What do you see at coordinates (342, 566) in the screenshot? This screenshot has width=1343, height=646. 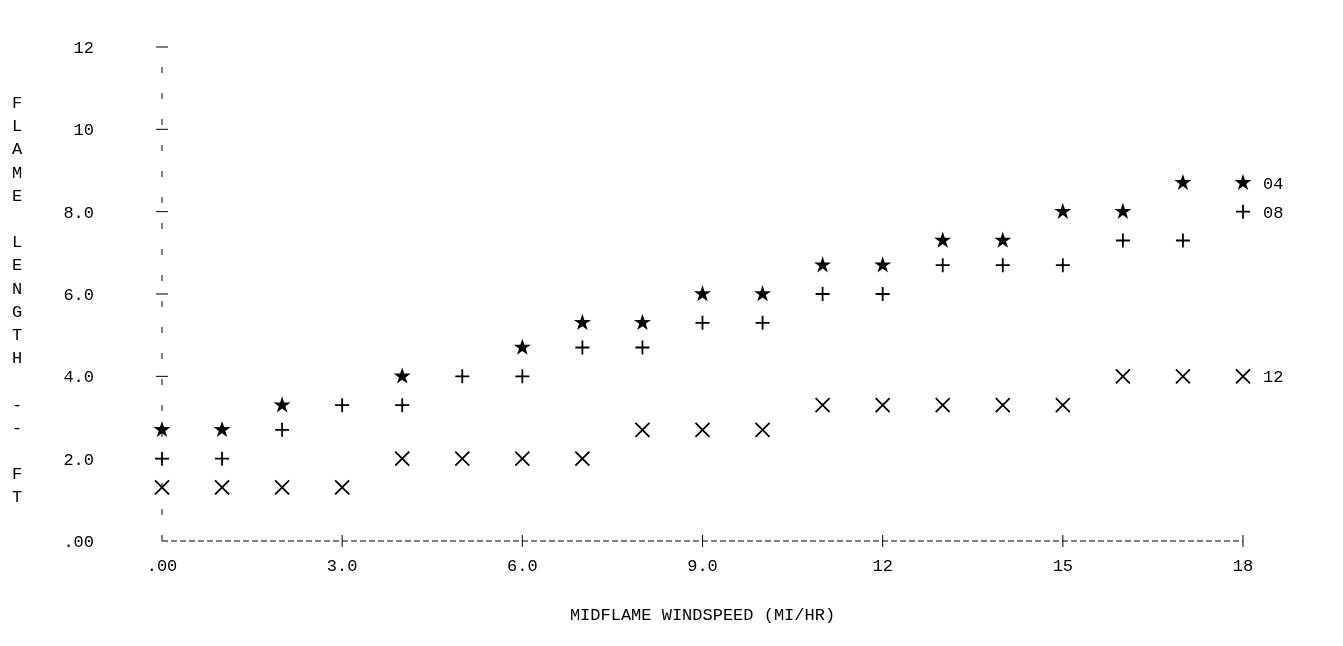 I see `x-tick-label: 3.0` at bounding box center [342, 566].